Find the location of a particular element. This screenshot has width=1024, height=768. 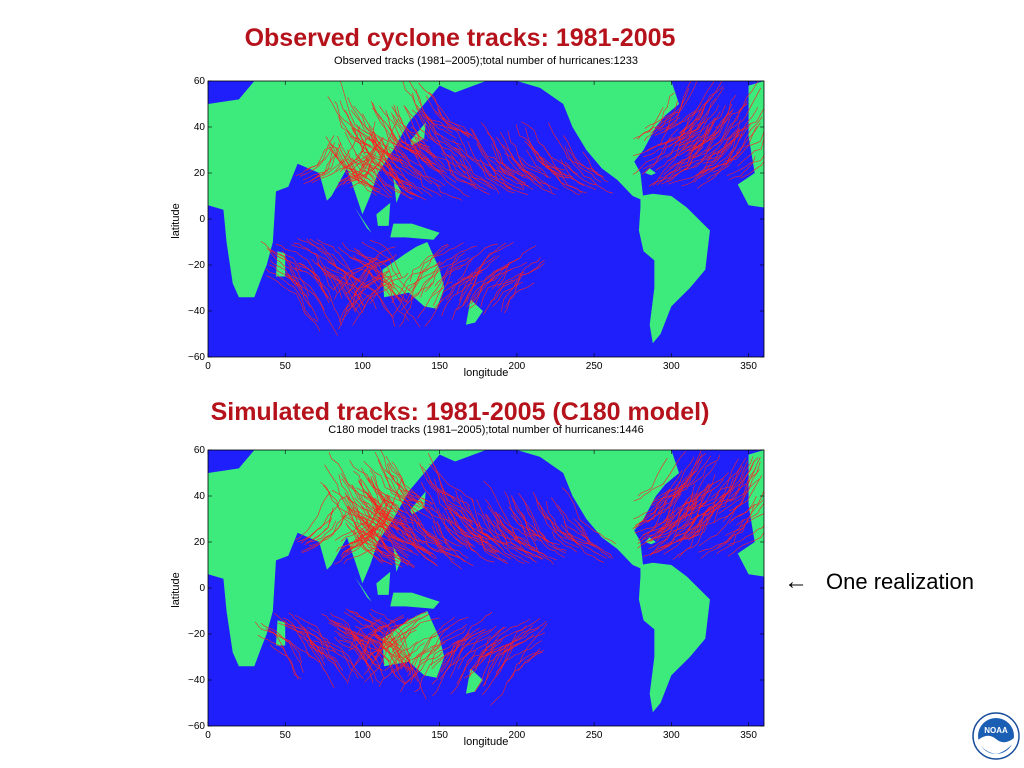

x-tick-label: 0 is located at coordinates (208, 735).